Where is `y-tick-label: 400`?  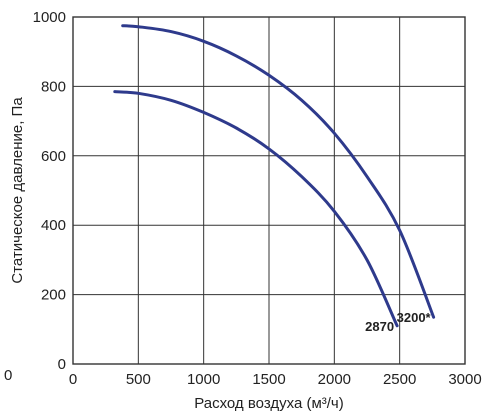 y-tick-label: 400 is located at coordinates (53, 225).